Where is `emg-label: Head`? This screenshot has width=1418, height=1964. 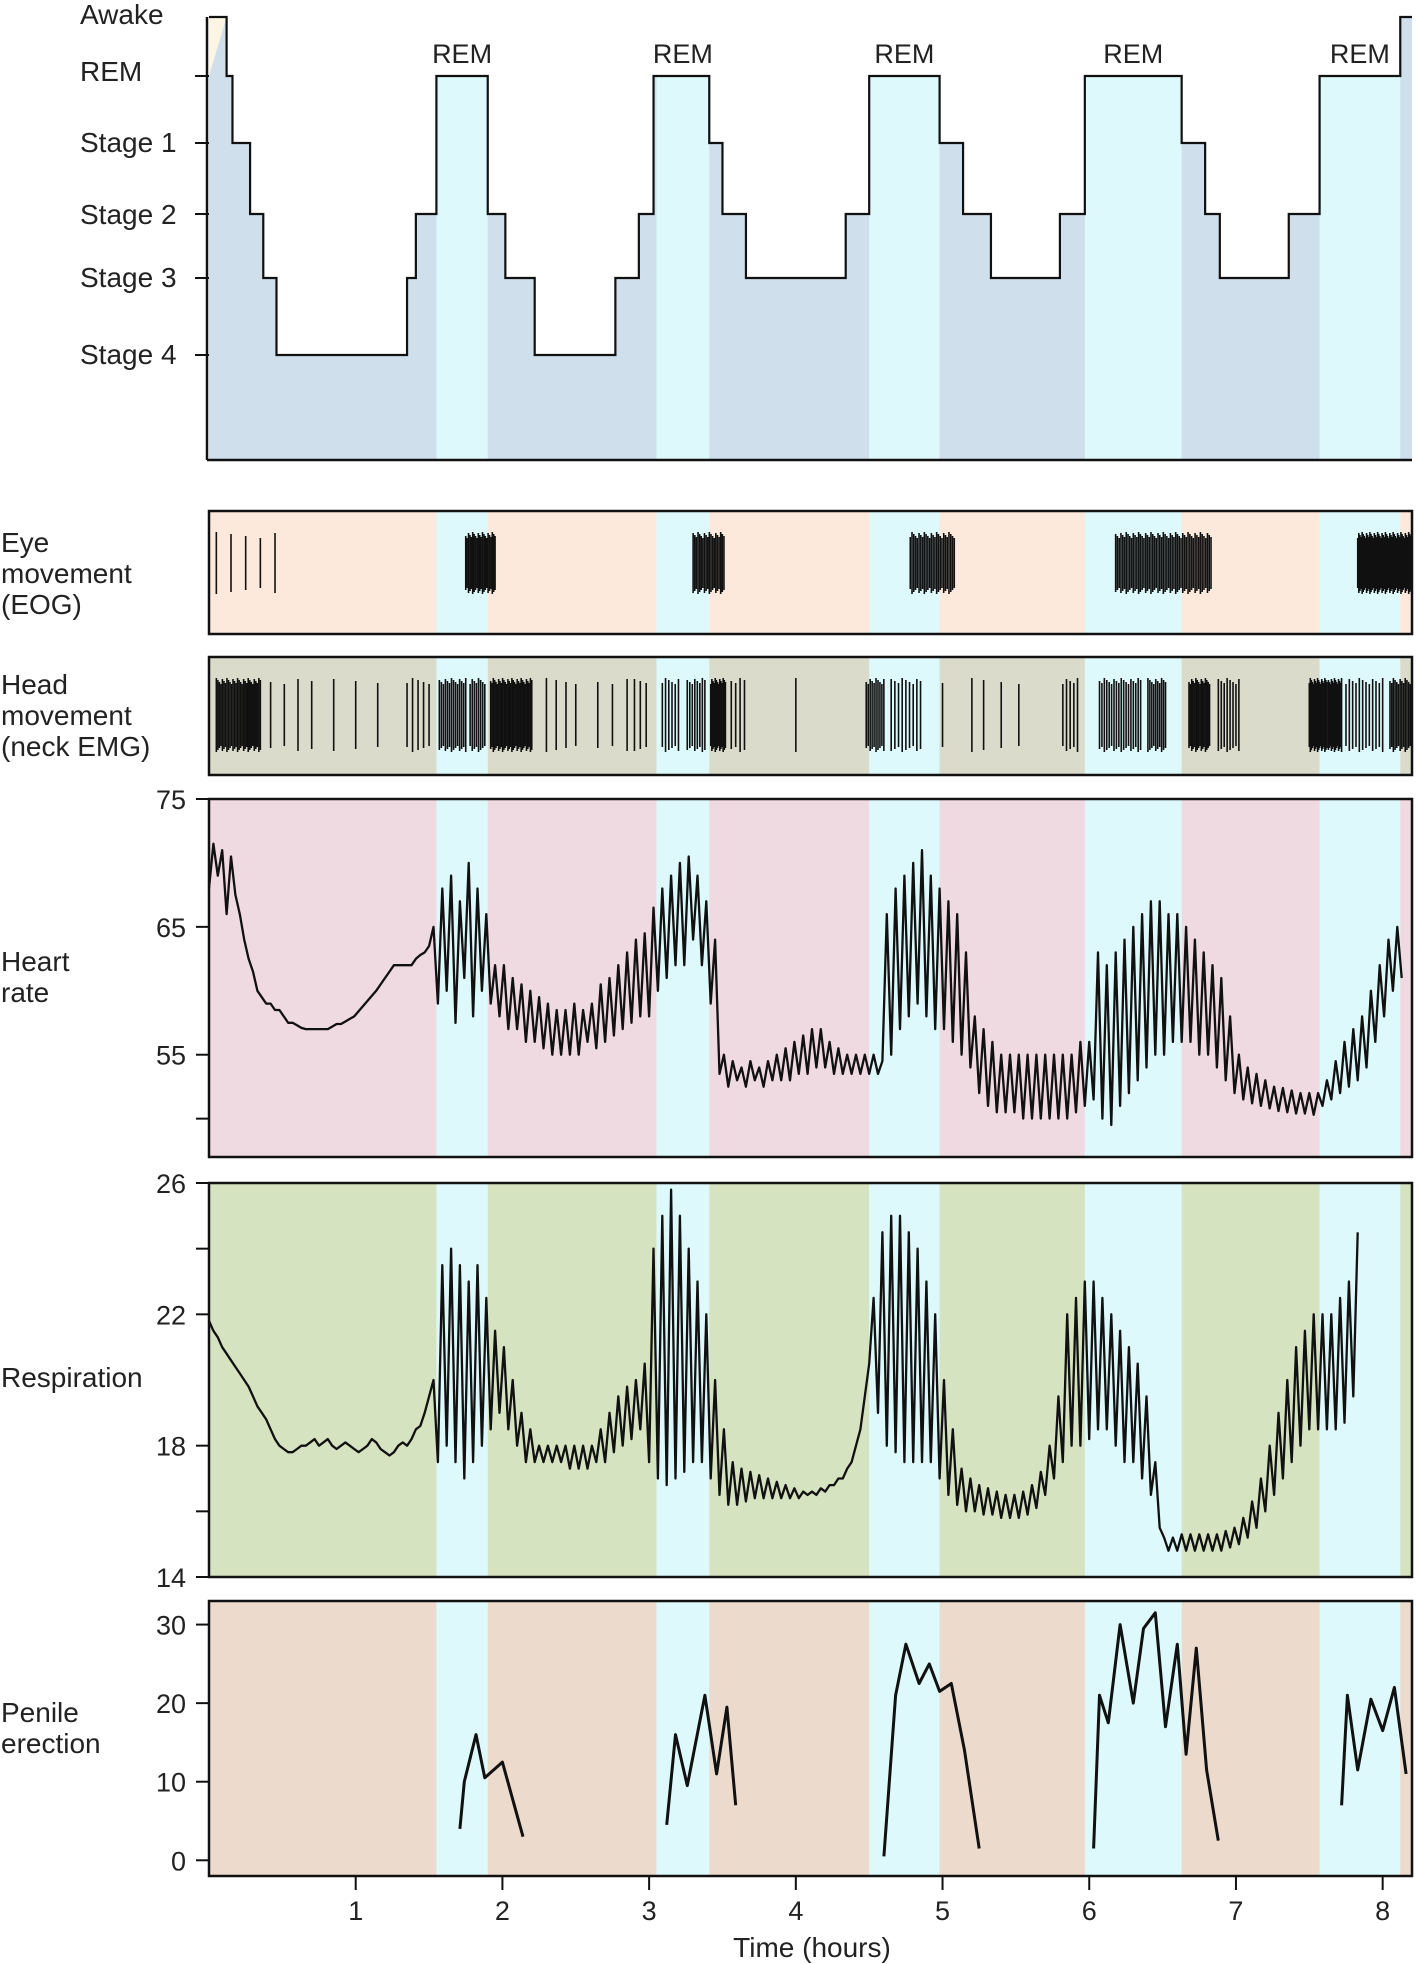
emg-label: Head is located at coordinates (34, 684).